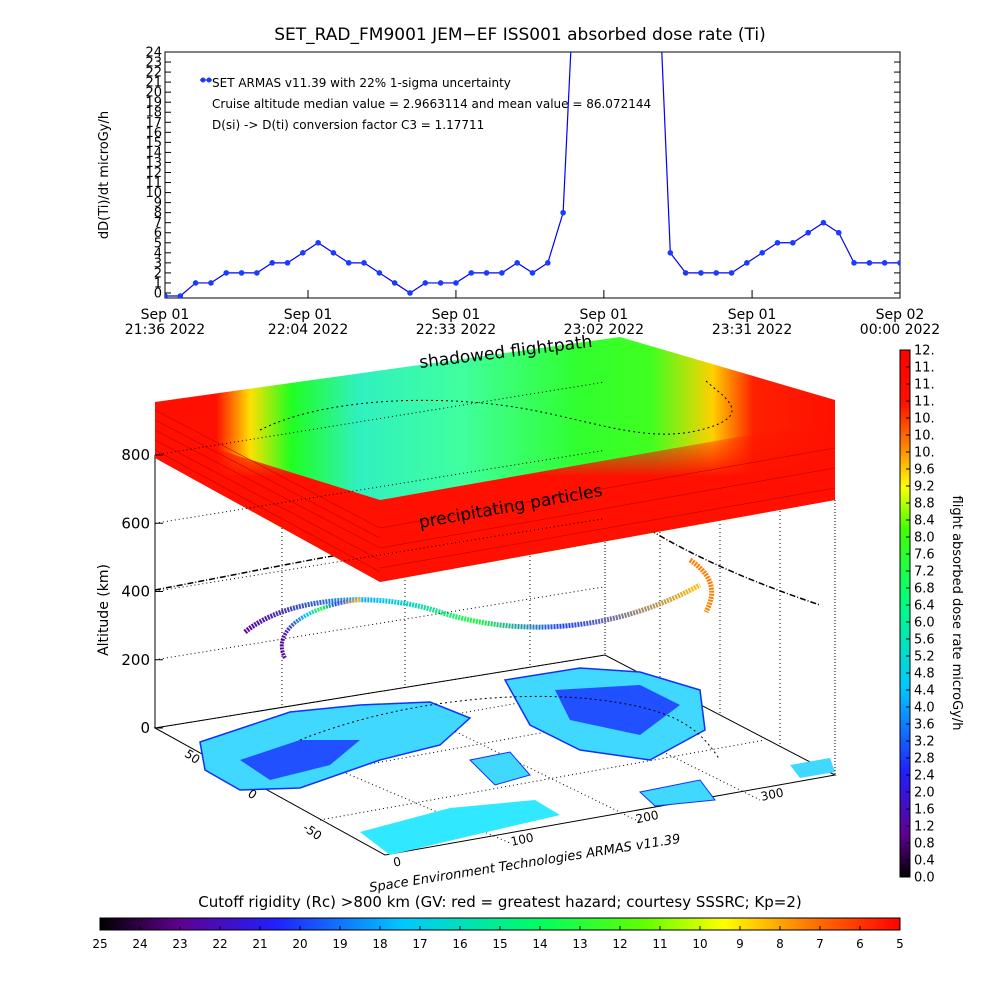 Image resolution: width=1000 pixels, height=1000 pixels. What do you see at coordinates (153, 63) in the screenshot?
I see `y-tick-label: 23` at bounding box center [153, 63].